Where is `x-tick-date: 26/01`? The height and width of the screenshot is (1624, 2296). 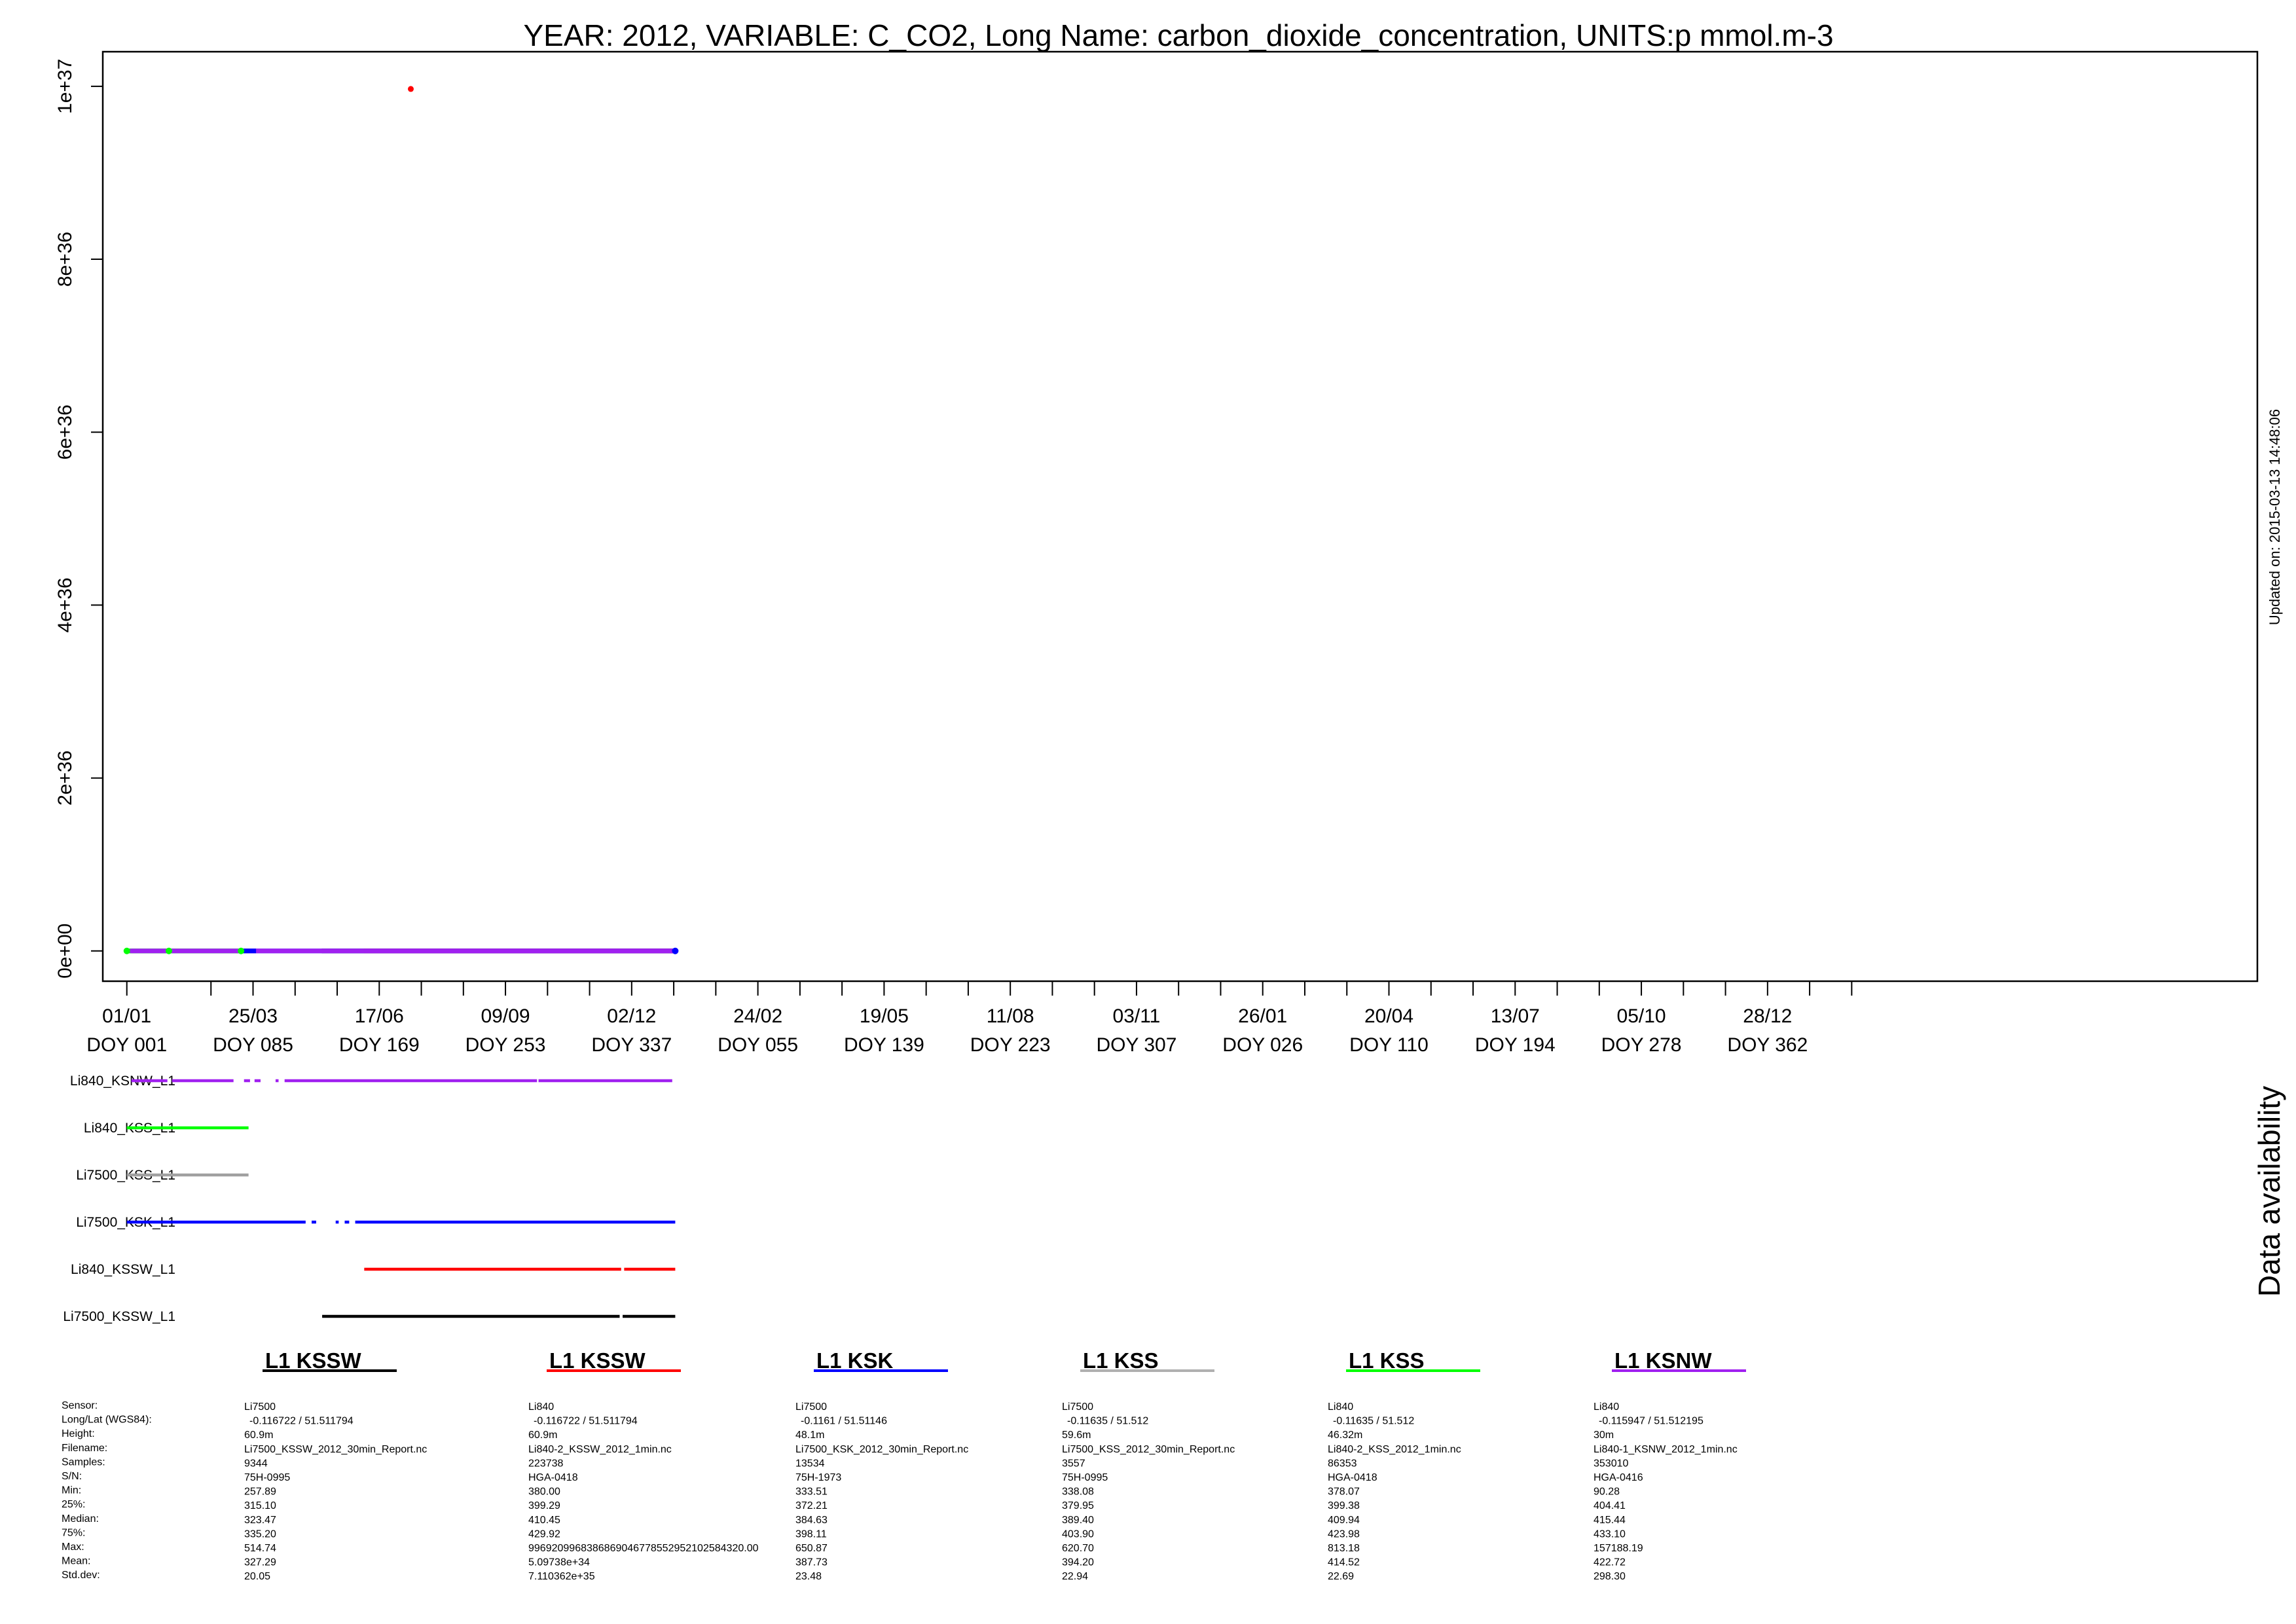 x-tick-date: 26/01 is located at coordinates (1262, 1016).